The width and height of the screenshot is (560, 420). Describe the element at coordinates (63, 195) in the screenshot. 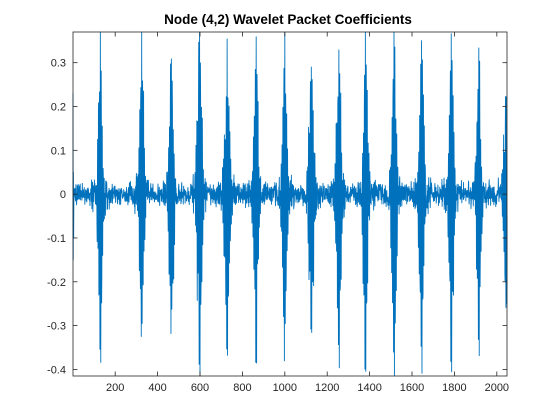

I see `y-tick-label: 0` at that location.